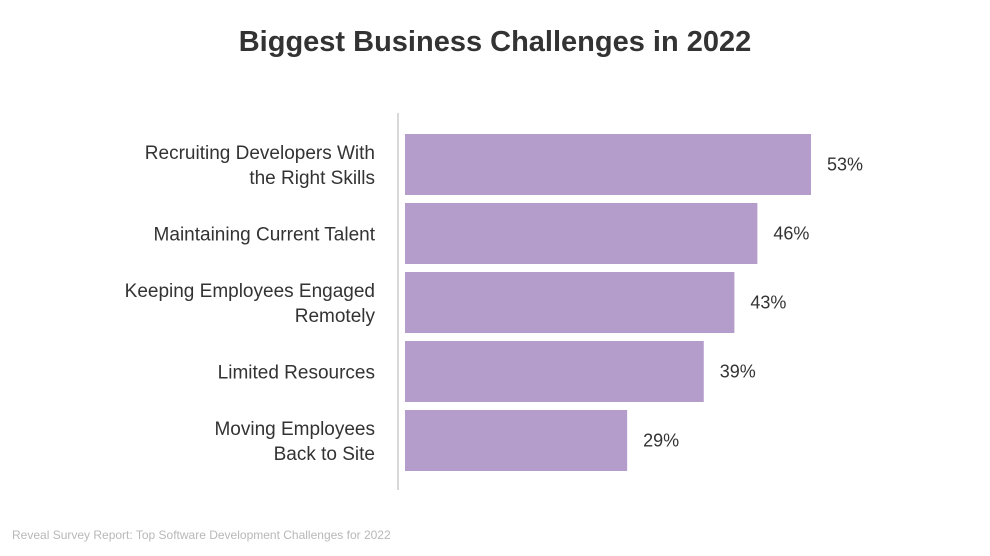 This screenshot has width=990, height=556. What do you see at coordinates (661, 441) in the screenshot?
I see `value-label-5: 29%` at bounding box center [661, 441].